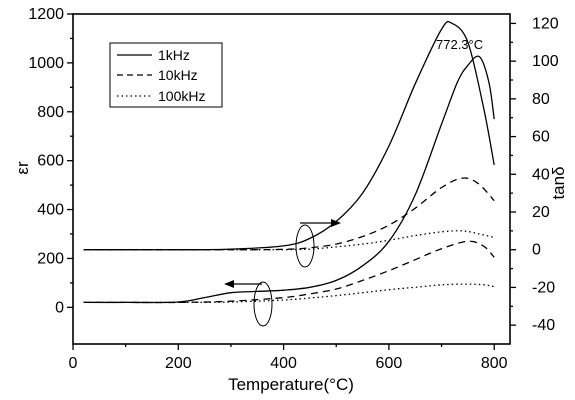 The image size is (575, 400). I want to click on right-axis-ellipse, so click(305, 246).